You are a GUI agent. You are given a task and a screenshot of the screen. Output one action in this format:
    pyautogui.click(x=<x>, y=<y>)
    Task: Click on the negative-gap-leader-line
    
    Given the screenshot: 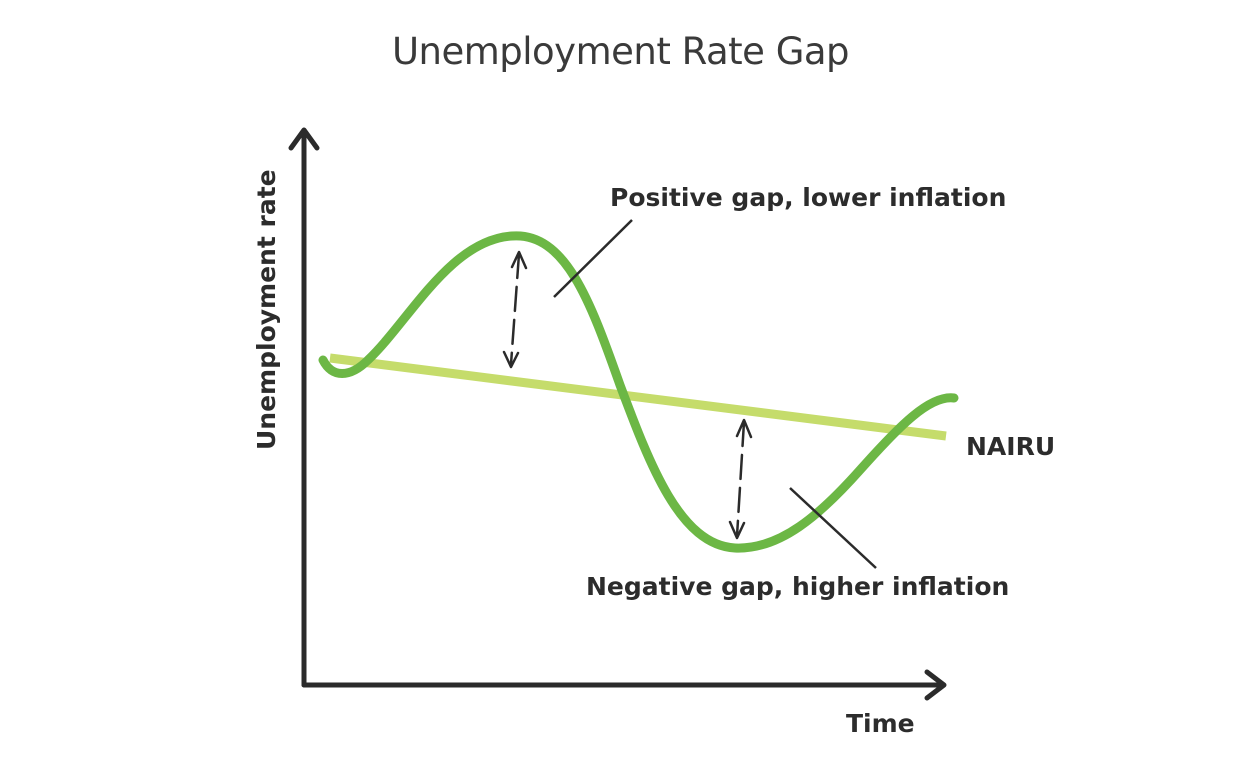 What is the action you would take?
    pyautogui.click(x=833, y=528)
    